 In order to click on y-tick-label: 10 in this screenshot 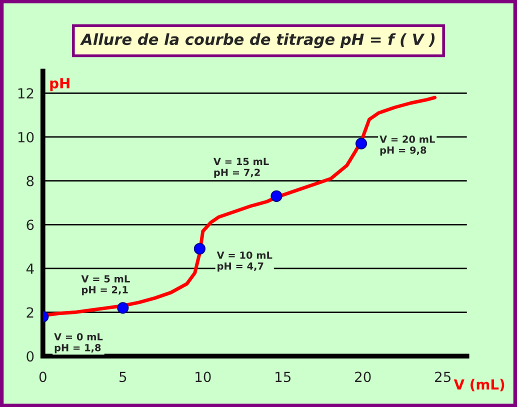, I will do `click(26, 137)`.